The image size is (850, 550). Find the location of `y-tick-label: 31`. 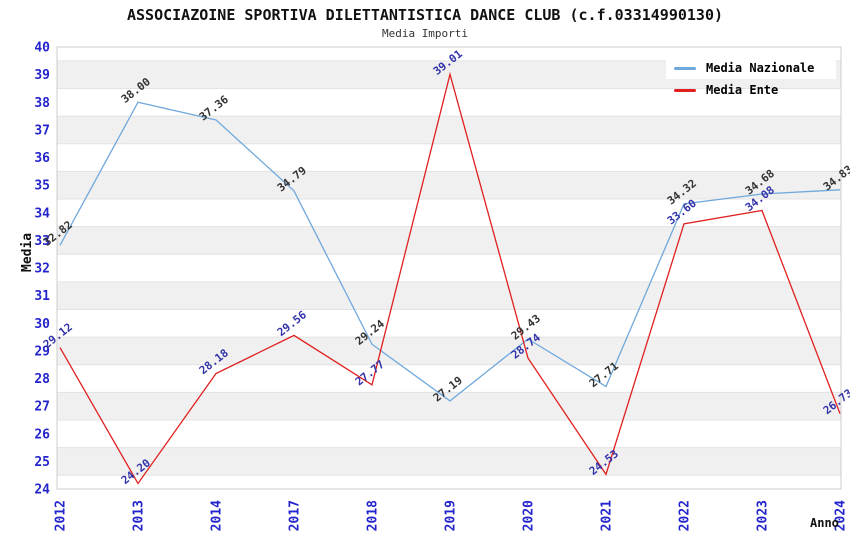

y-tick-label: 31 is located at coordinates (42, 296).